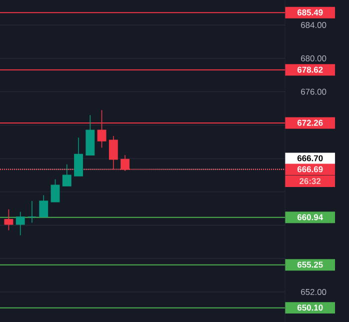 The width and height of the screenshot is (349, 322). What do you see at coordinates (310, 158) in the screenshot?
I see `ref-line-label: 666.70` at bounding box center [310, 158].